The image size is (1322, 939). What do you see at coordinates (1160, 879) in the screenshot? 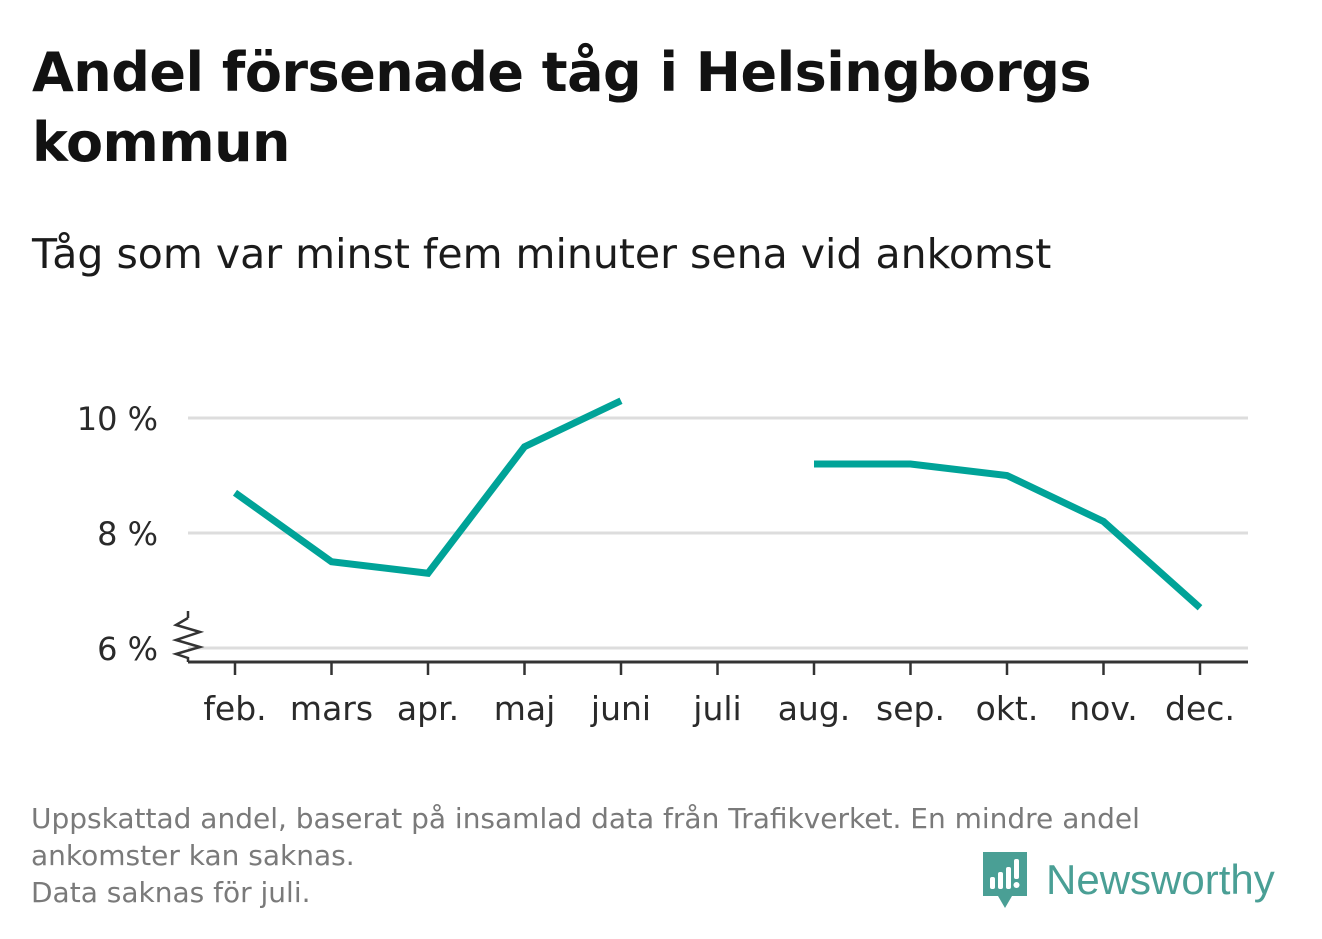
I see `logo-text: Newsworthy` at bounding box center [1160, 879].